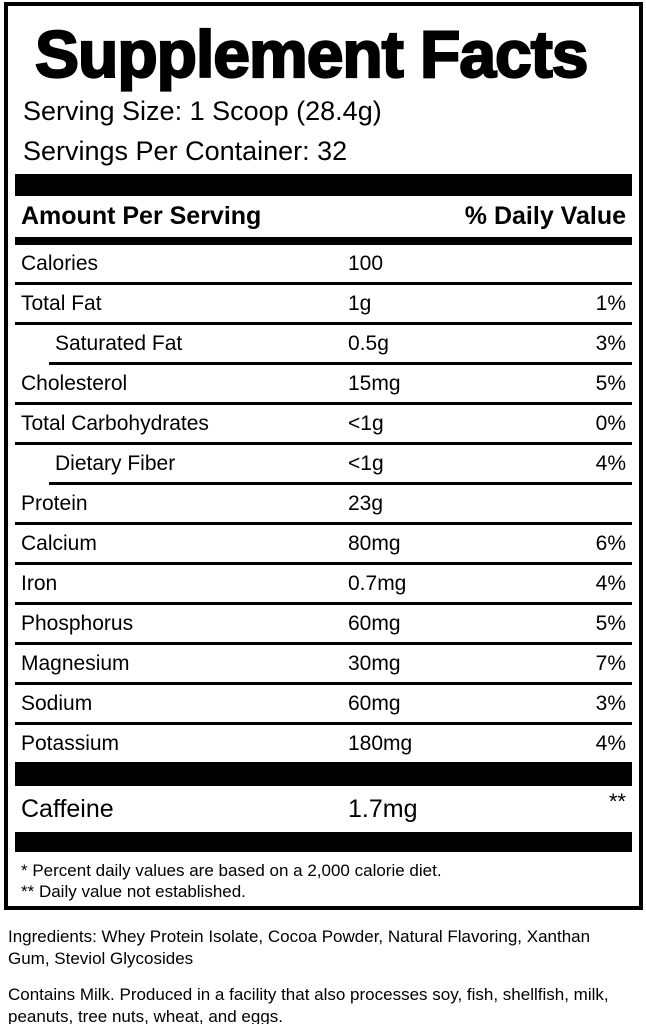 The width and height of the screenshot is (646, 1024). What do you see at coordinates (323, 343) in the screenshot?
I see `table-row: Saturated Fat 0.5g 3%` at bounding box center [323, 343].